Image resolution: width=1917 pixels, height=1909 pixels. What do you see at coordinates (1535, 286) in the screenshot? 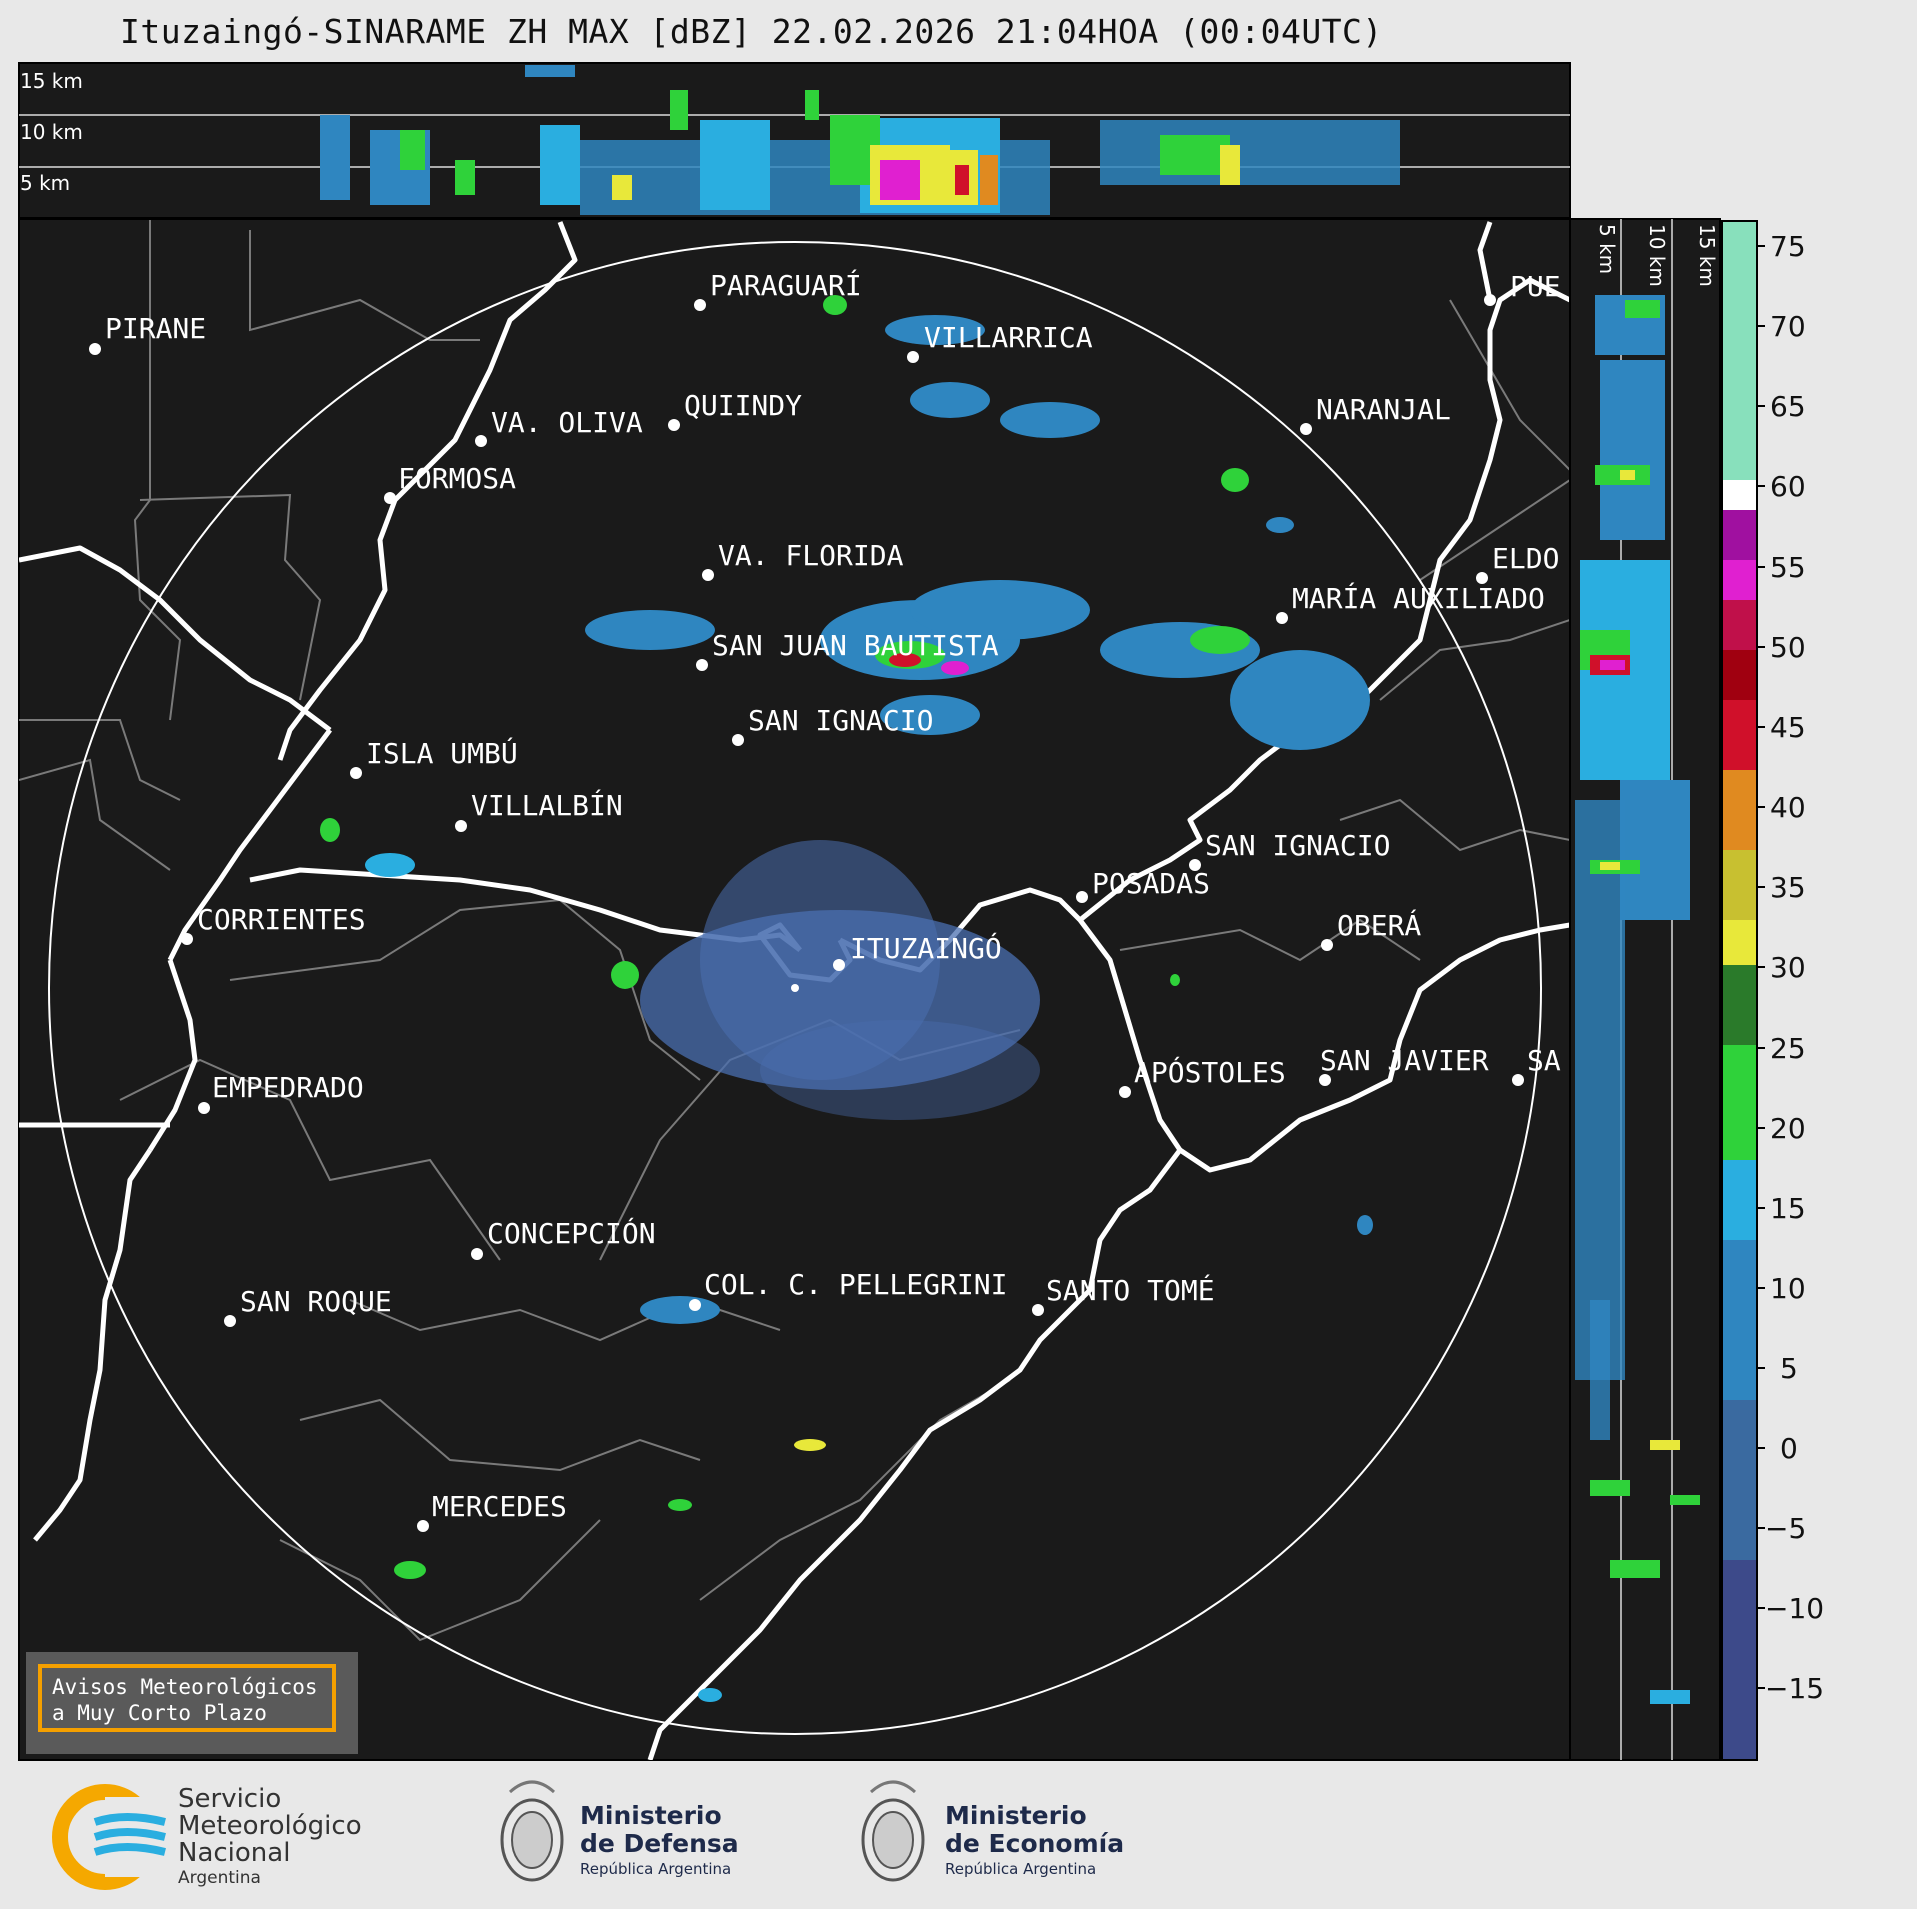
I see `city-label: PUE` at bounding box center [1535, 286].